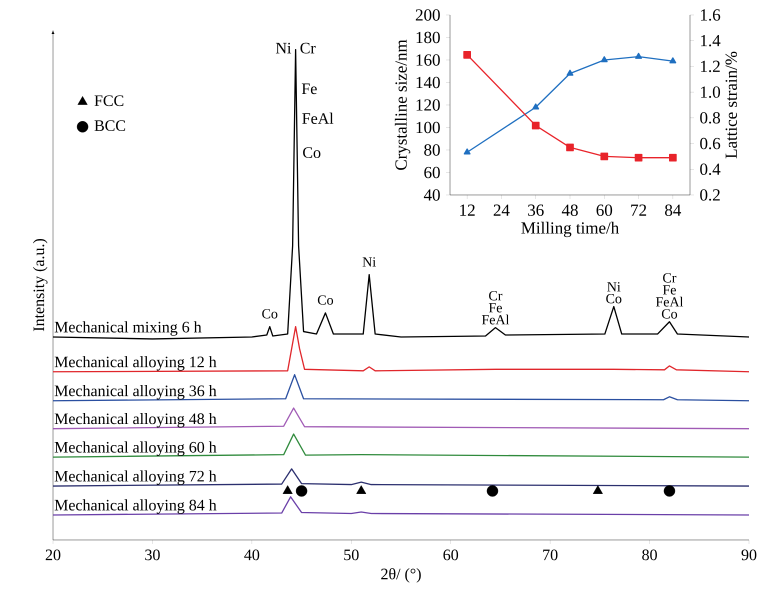 The width and height of the screenshot is (763, 600). Describe the element at coordinates (152, 555) in the screenshot. I see `x-tick-label: 30` at that location.